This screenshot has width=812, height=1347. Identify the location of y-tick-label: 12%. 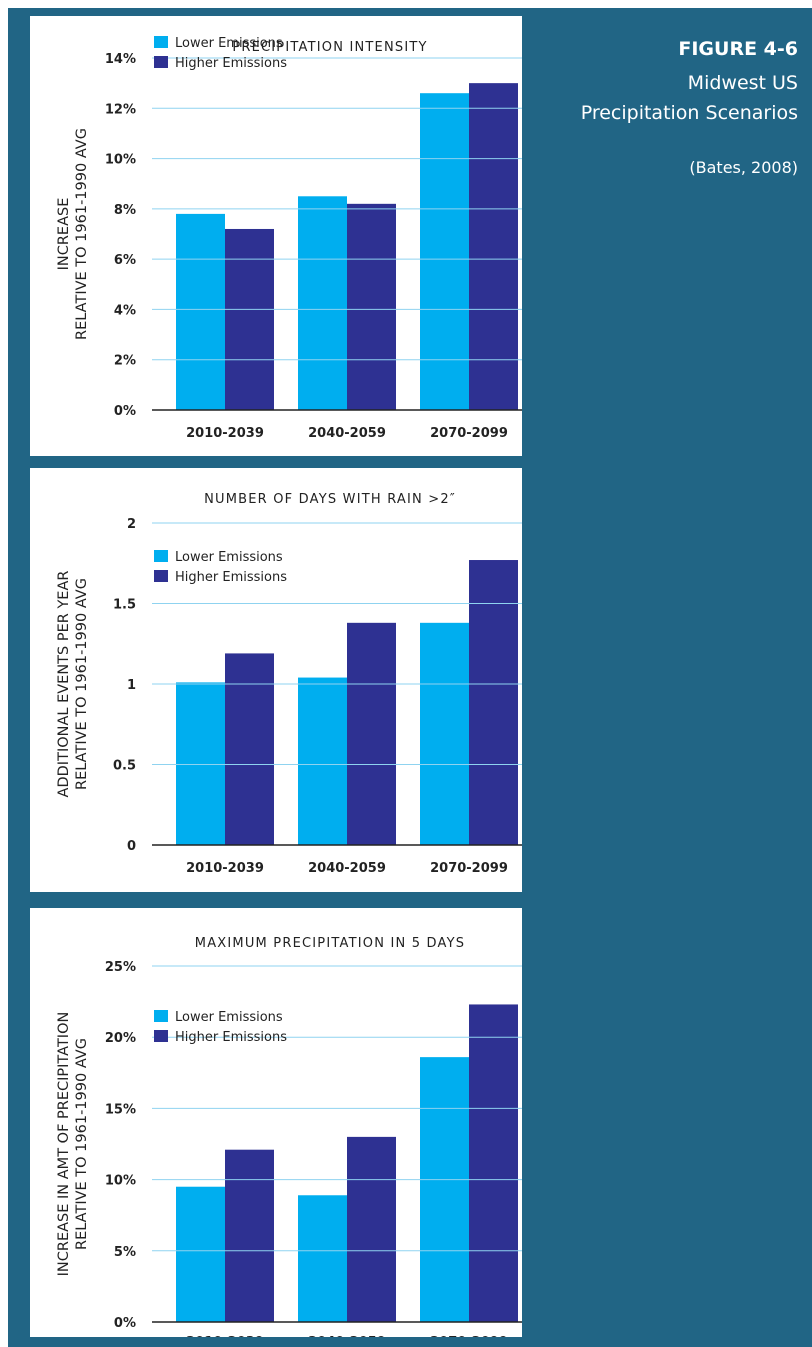
(120, 109).